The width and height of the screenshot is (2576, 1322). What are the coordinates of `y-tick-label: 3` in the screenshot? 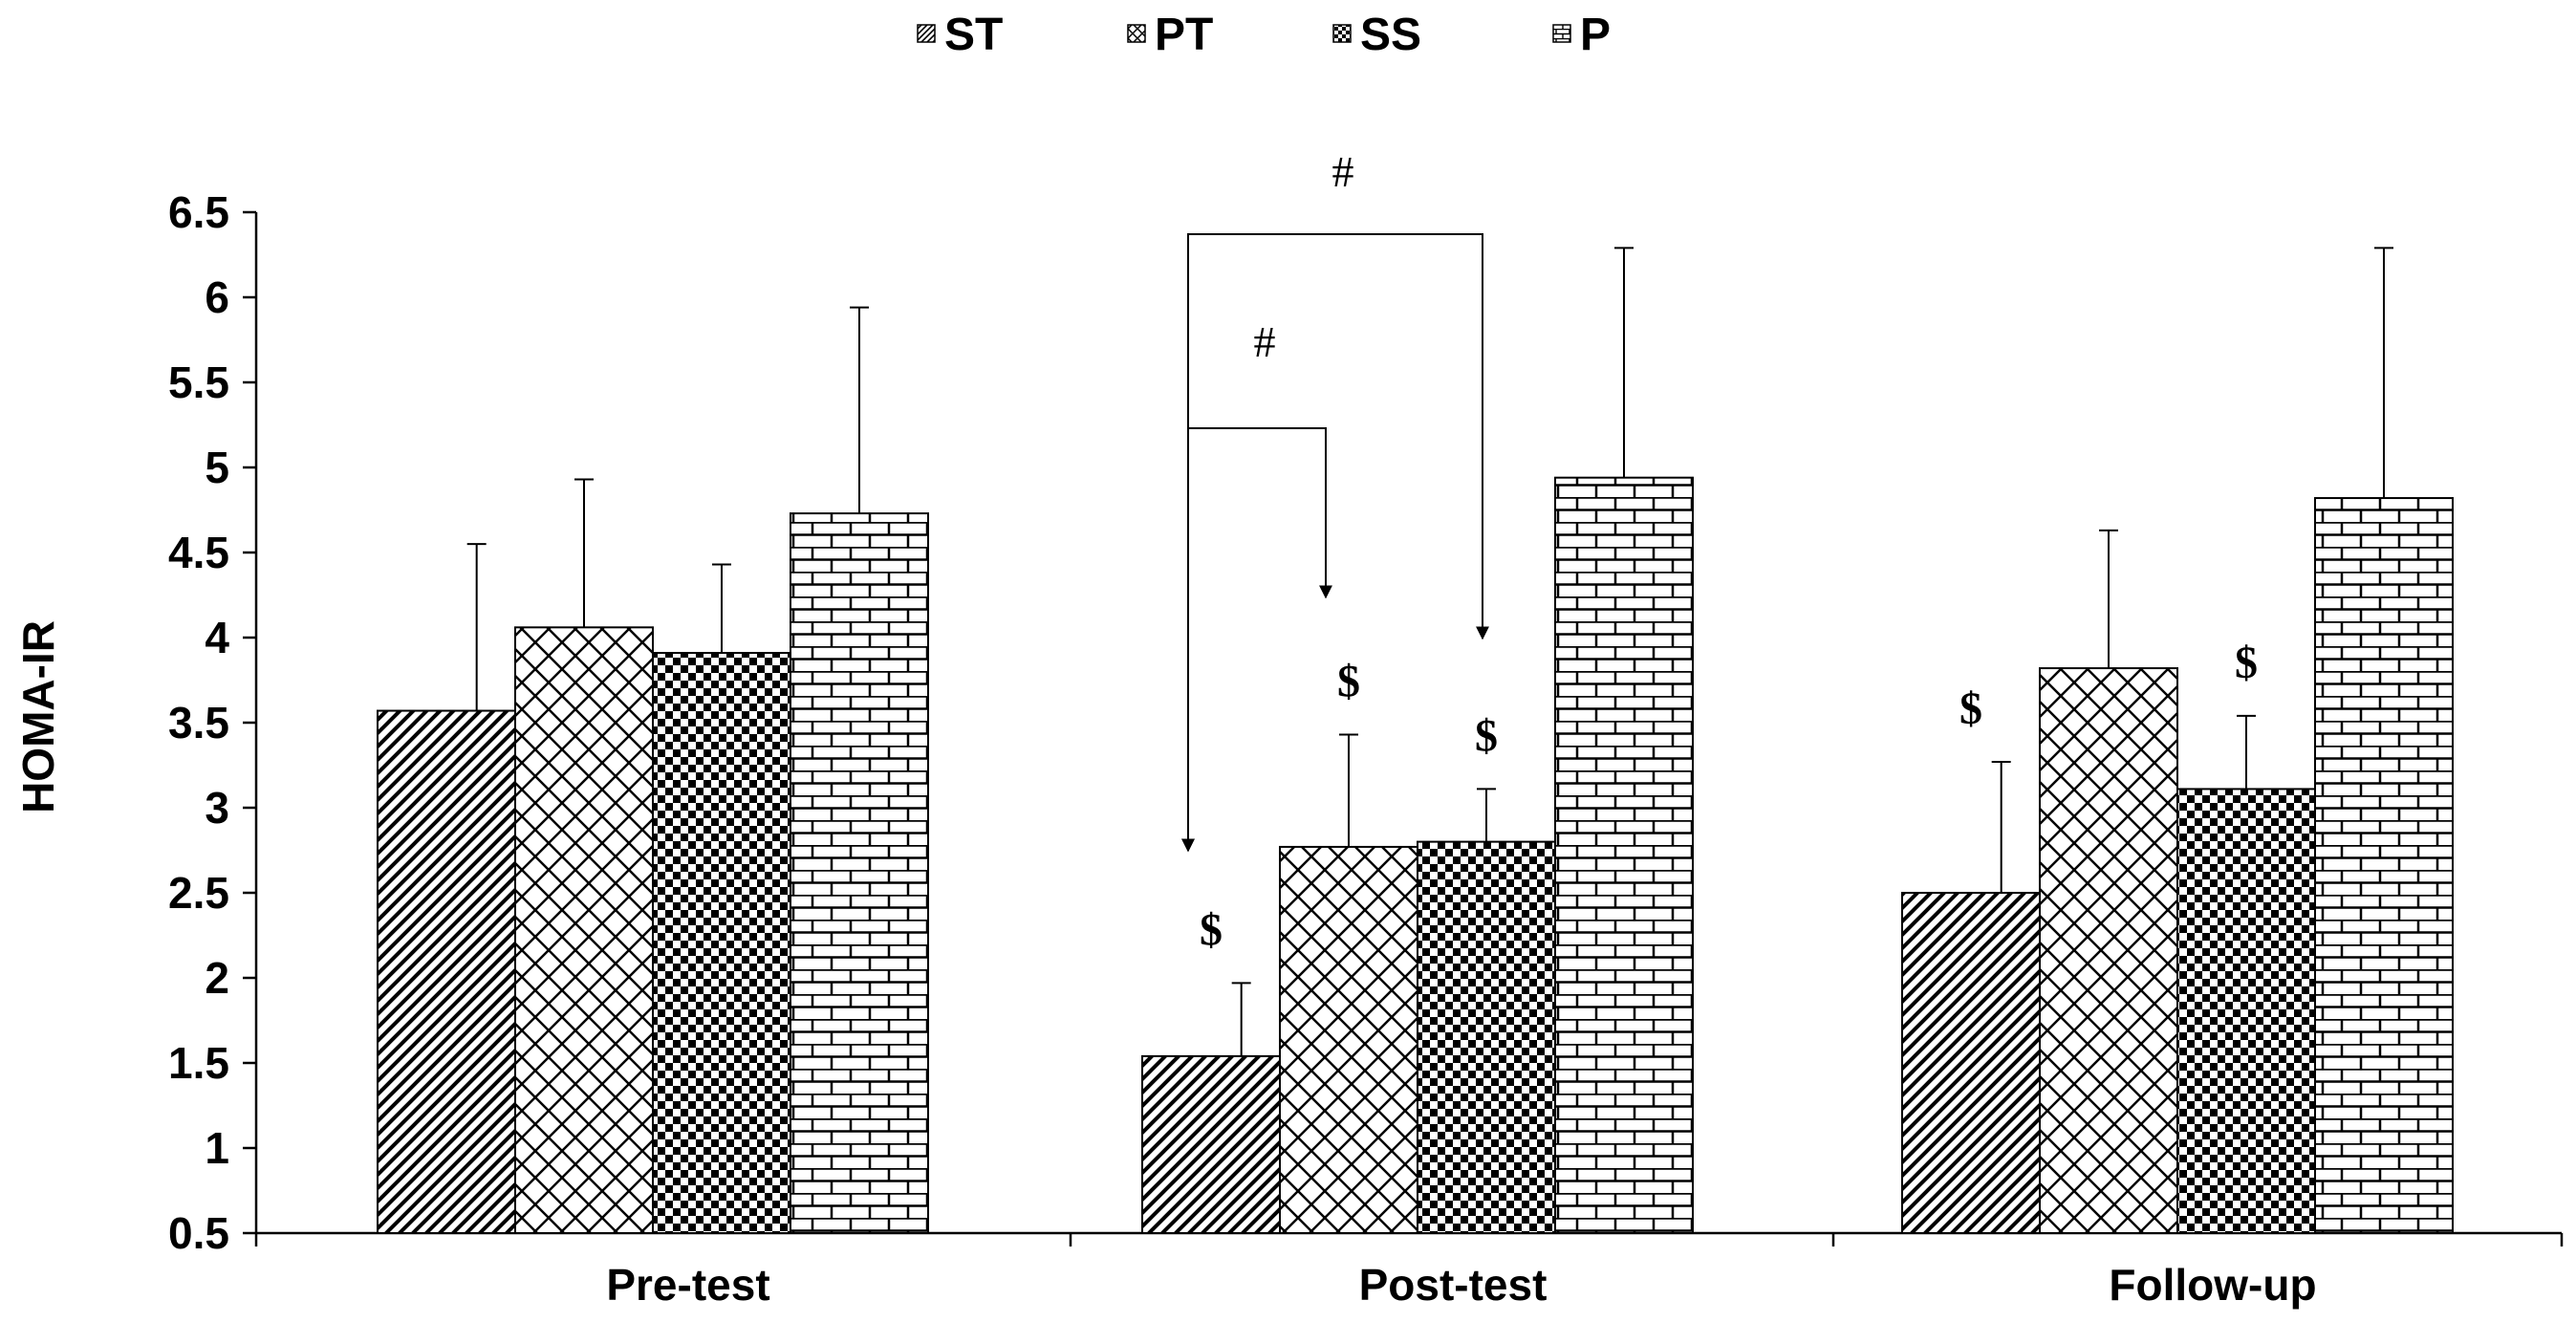 It's located at (217, 808).